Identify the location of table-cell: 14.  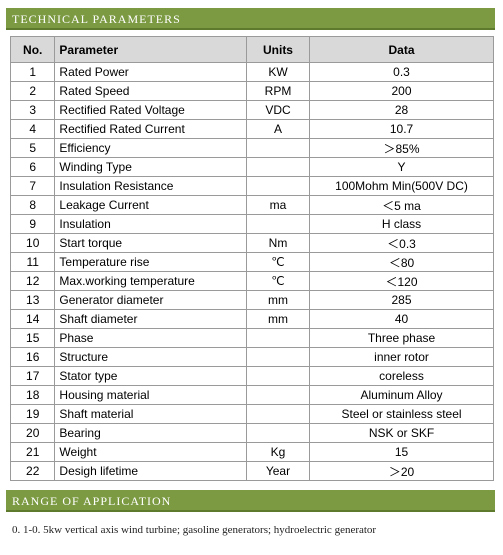
(32, 319).